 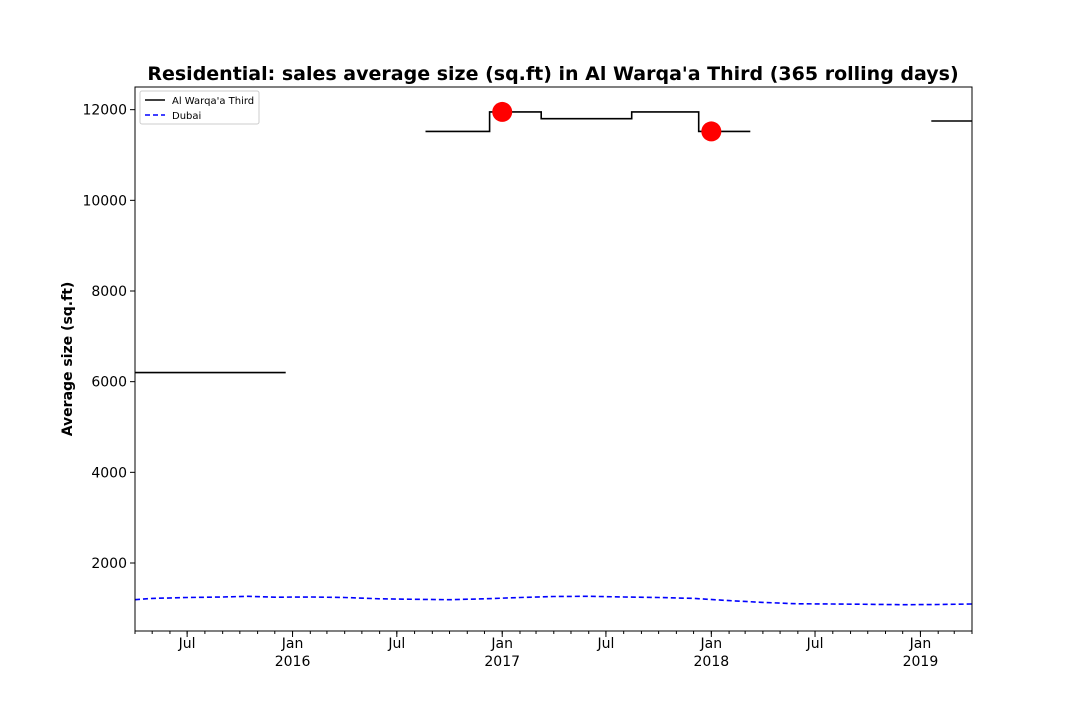 What do you see at coordinates (605, 644) in the screenshot?
I see `x-tick-label-5: Jul` at bounding box center [605, 644].